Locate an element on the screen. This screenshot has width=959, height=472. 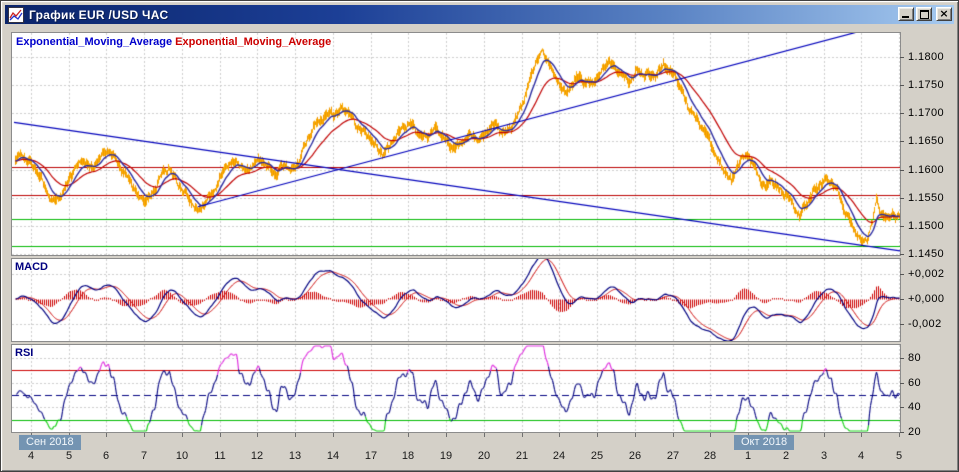
close-icon: × is located at coordinates (944, 13).